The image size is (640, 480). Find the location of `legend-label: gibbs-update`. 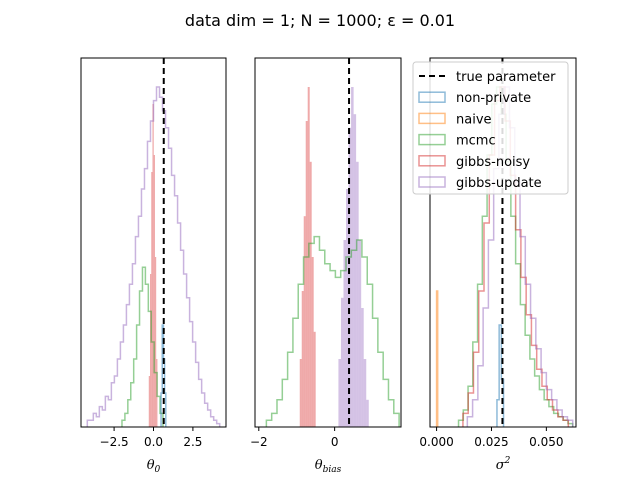

legend-label: gibbs-update is located at coordinates (499, 183).